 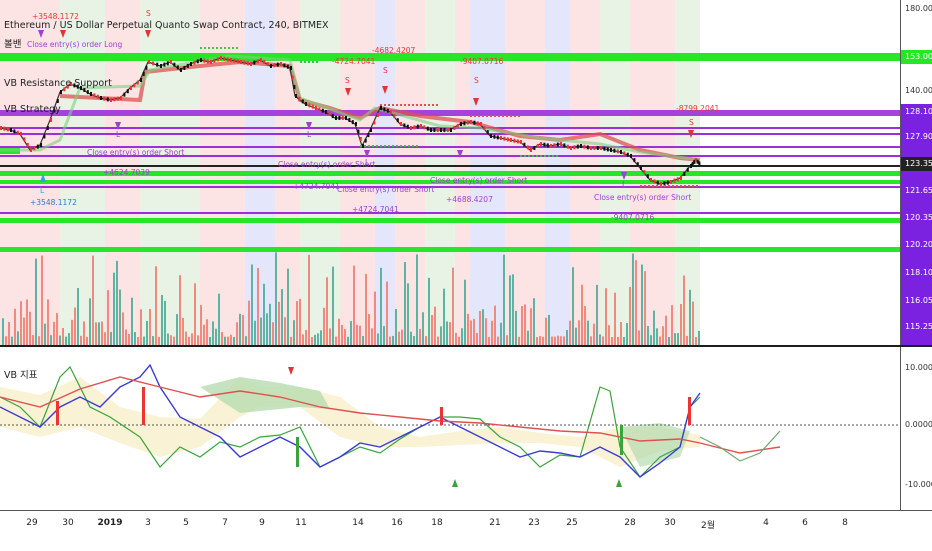 What do you see at coordinates (918, 484) in the screenshot?
I see `indicator-label: -10.0000` at bounding box center [918, 484].